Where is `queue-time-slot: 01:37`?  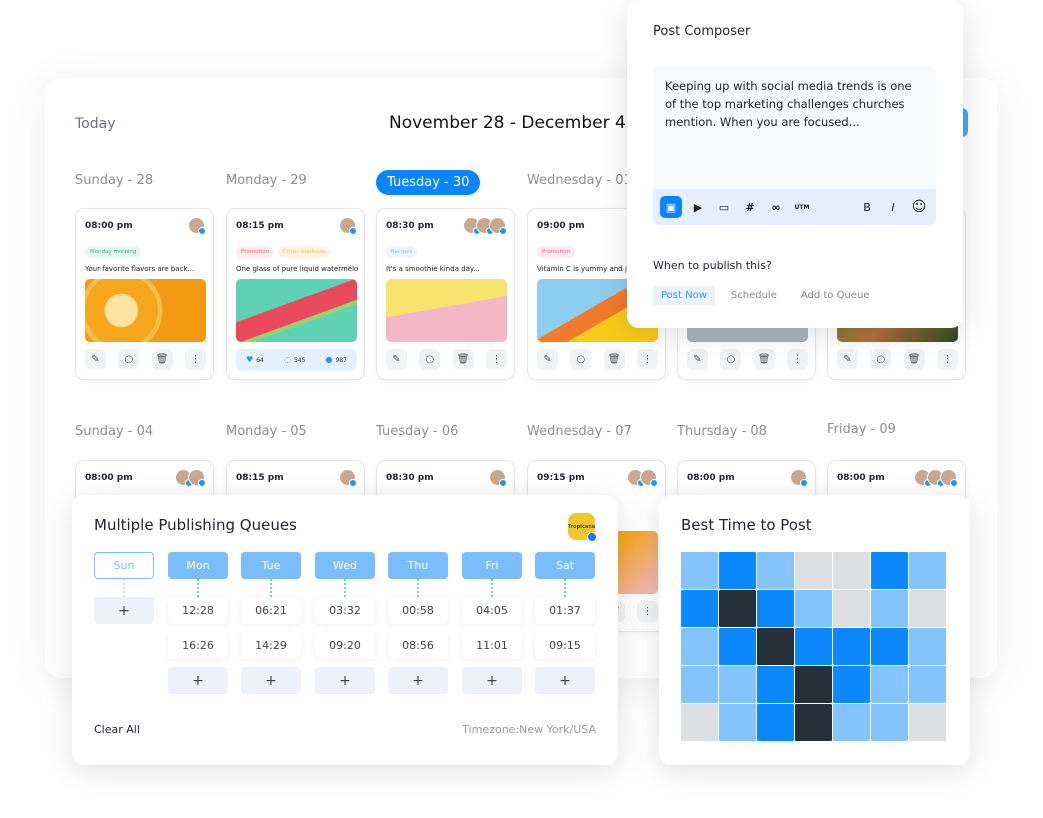
queue-time-slot: 01:37 is located at coordinates (565, 610).